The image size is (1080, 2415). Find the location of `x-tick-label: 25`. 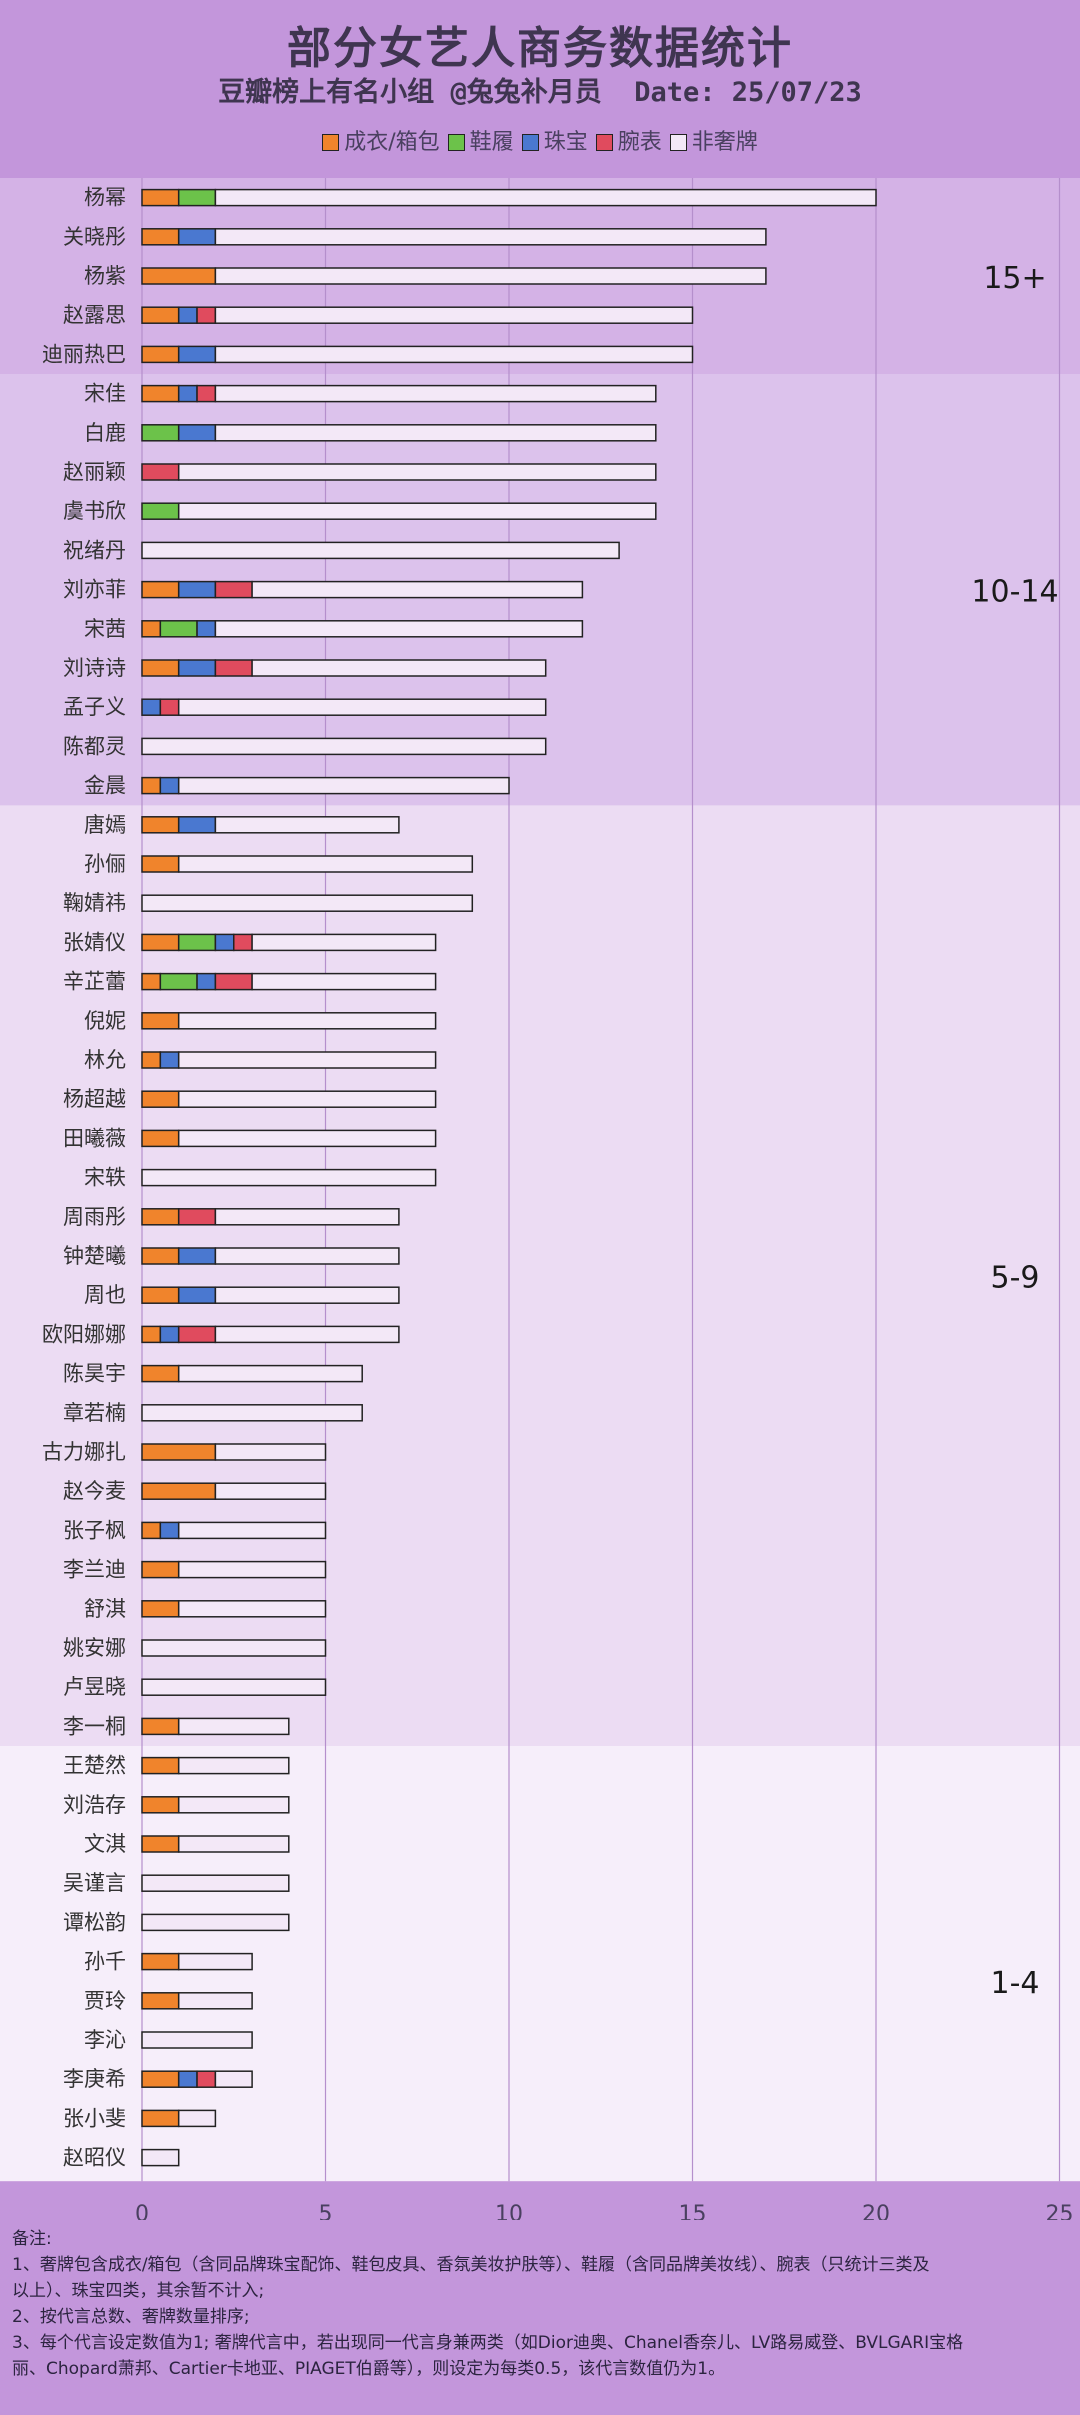

x-tick-label: 25 is located at coordinates (1060, 2211).